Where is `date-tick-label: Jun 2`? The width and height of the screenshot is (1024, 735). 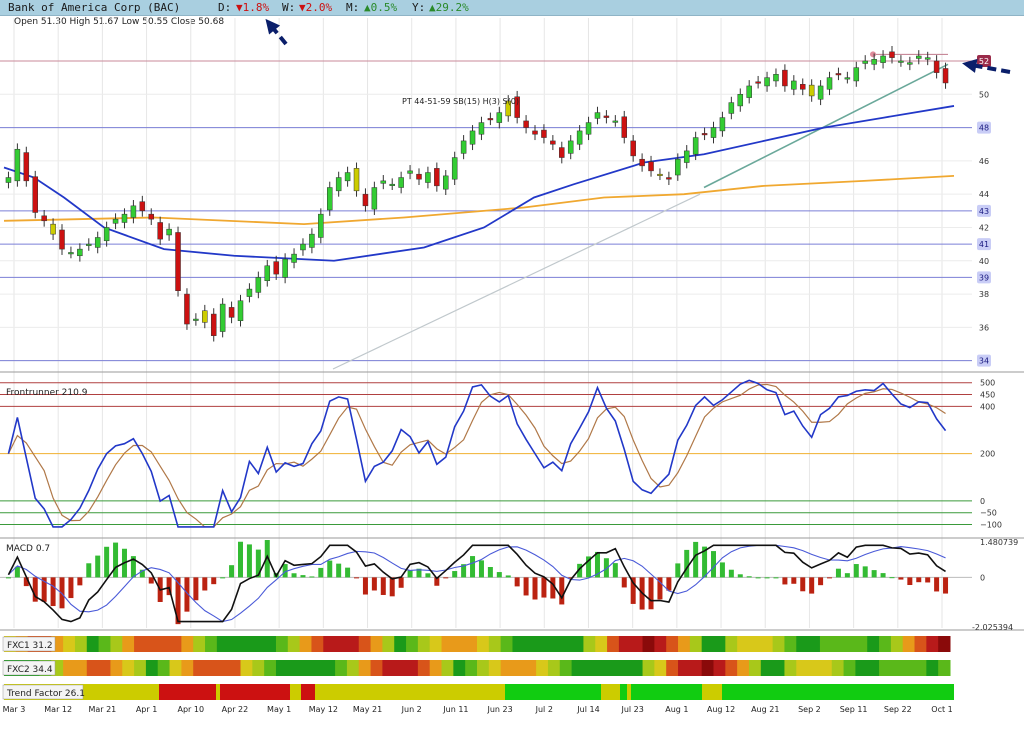
date-tick-label: Jun 2 is located at coordinates (411, 709).